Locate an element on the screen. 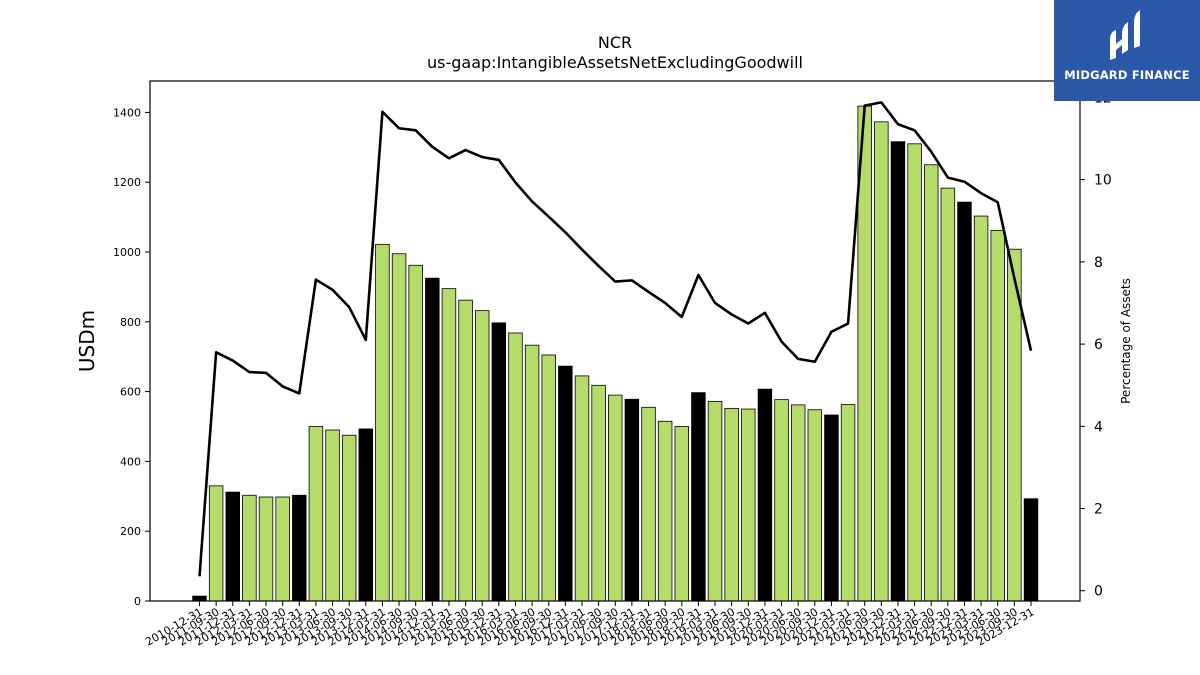 Image resolution: width=1200 pixels, height=675 pixels. midgard-logo-icon is located at coordinates (1125, 35).